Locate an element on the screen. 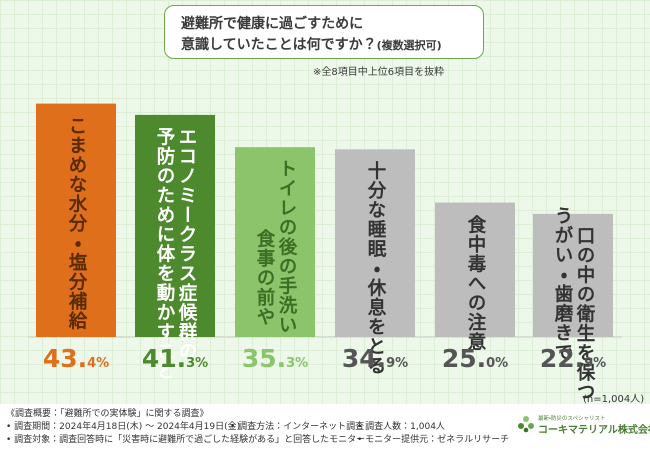 Image resolution: width=650 pixels, height=450 pixels. value-label-3: 35.3% is located at coordinates (275, 358).